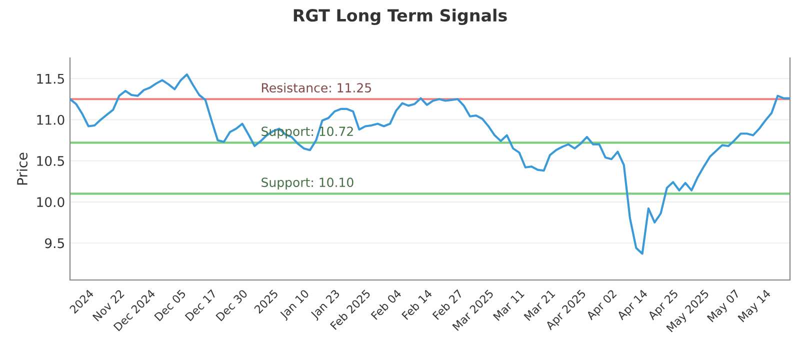 The image size is (800, 350). What do you see at coordinates (308, 184) in the screenshot?
I see `ref-line-label: Support: 10.10` at bounding box center [308, 184].